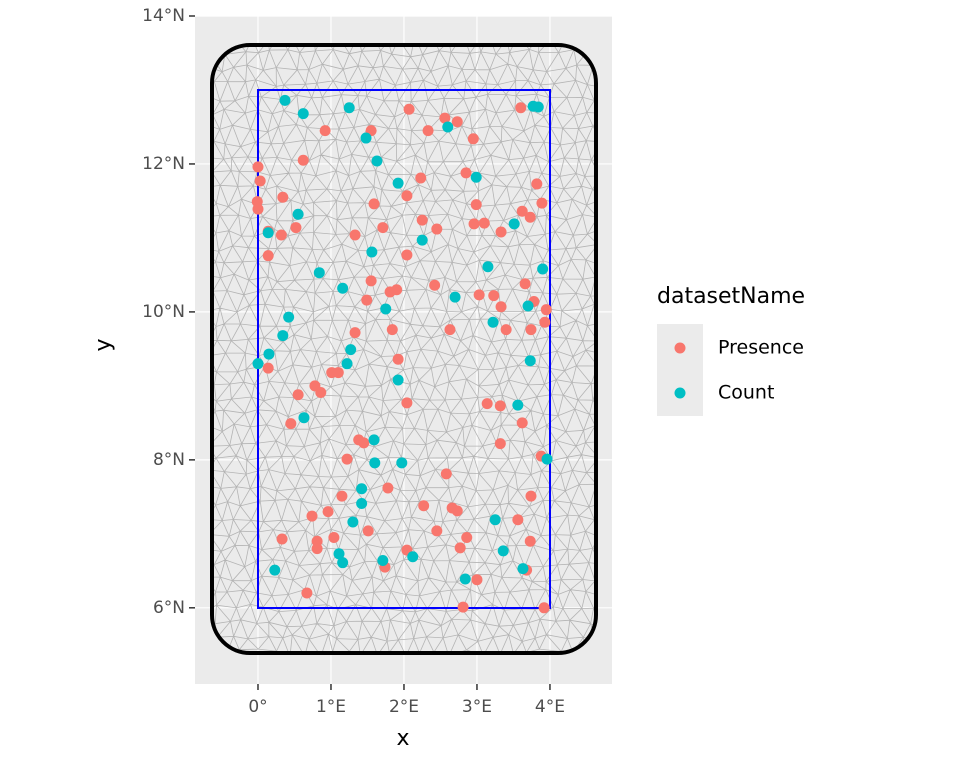  What do you see at coordinates (163, 16) in the screenshot?
I see `y-tick-label: 14°N` at bounding box center [163, 16].